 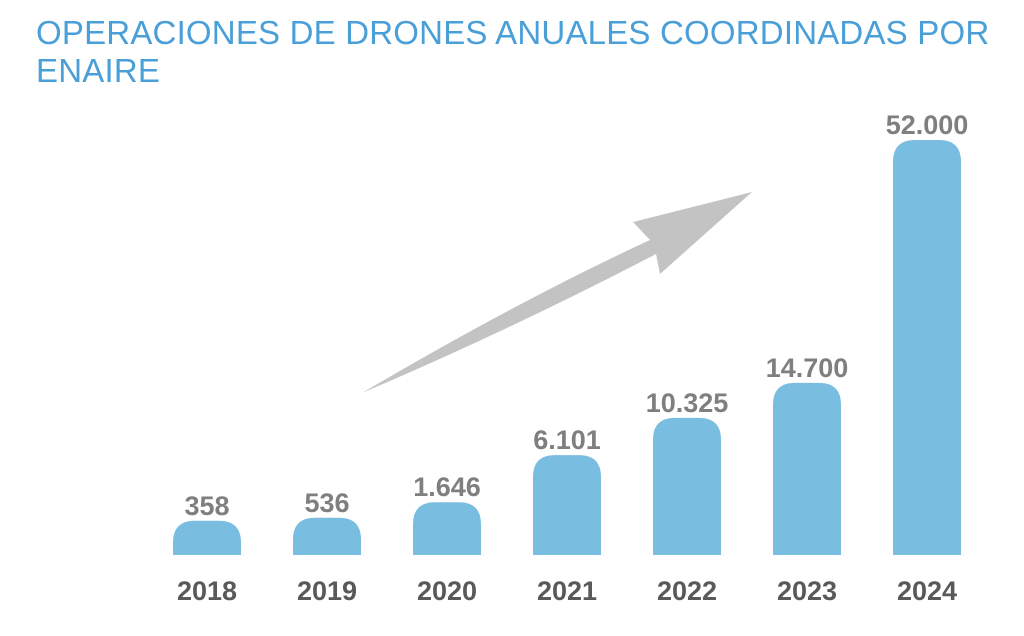 What do you see at coordinates (687, 403) in the screenshot?
I see `value-label-2022: 10.325` at bounding box center [687, 403].